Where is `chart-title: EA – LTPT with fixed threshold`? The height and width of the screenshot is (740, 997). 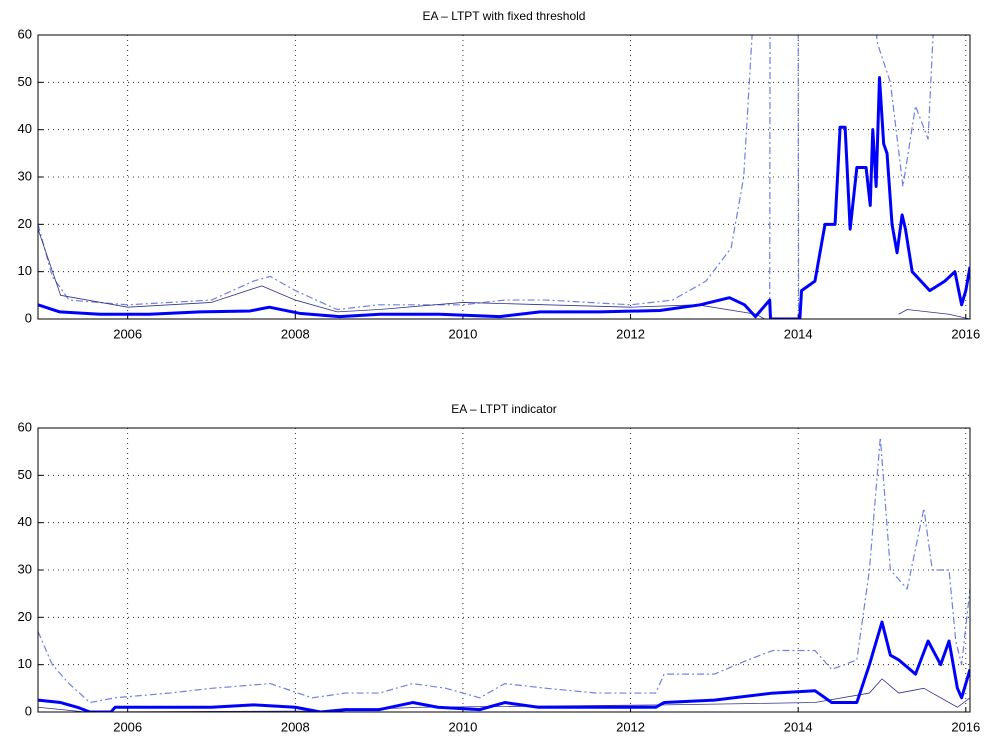
chart-title: EA – LTPT with fixed threshold is located at coordinates (504, 16).